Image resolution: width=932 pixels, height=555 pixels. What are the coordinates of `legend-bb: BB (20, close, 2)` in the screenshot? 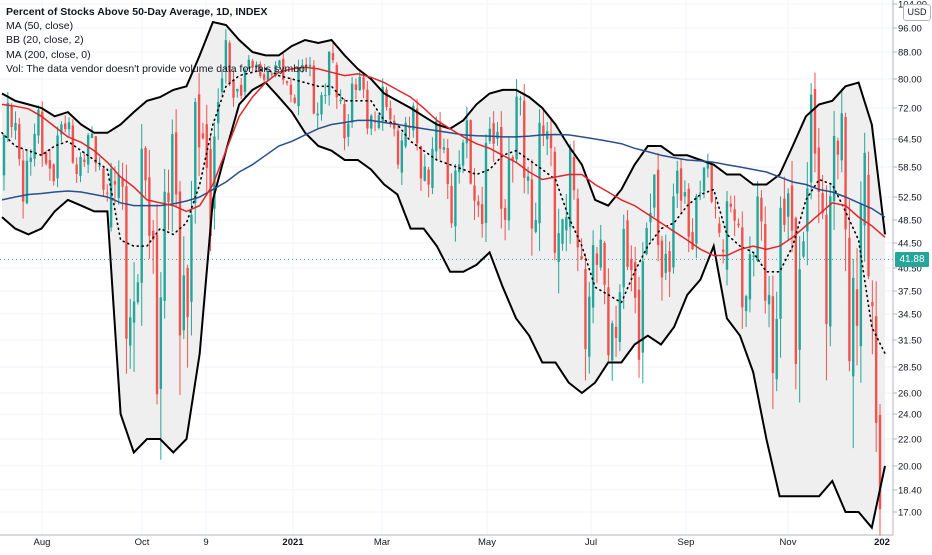 It's located at (45, 40).